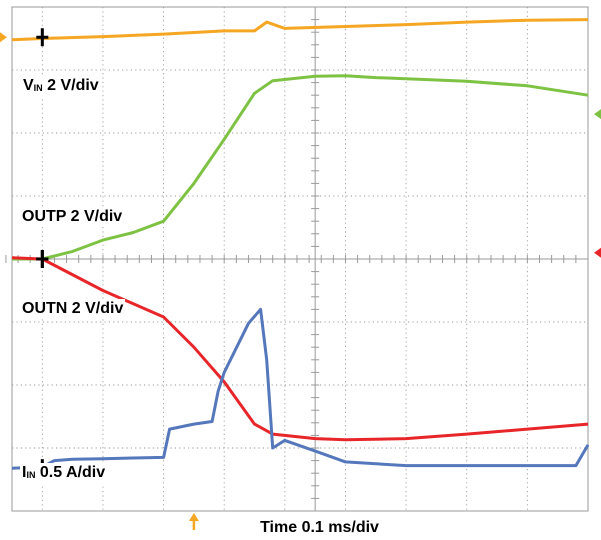 The width and height of the screenshot is (601, 540). Describe the element at coordinates (300, 30) in the screenshot. I see `trace-vin` at that location.